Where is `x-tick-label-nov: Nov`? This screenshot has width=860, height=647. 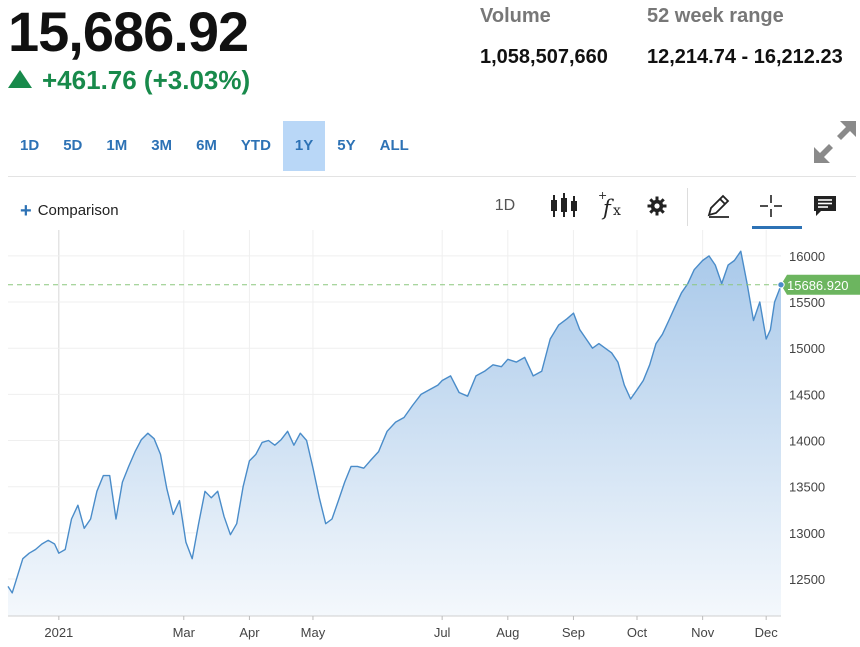 x-tick-label-nov: Nov is located at coordinates (703, 632).